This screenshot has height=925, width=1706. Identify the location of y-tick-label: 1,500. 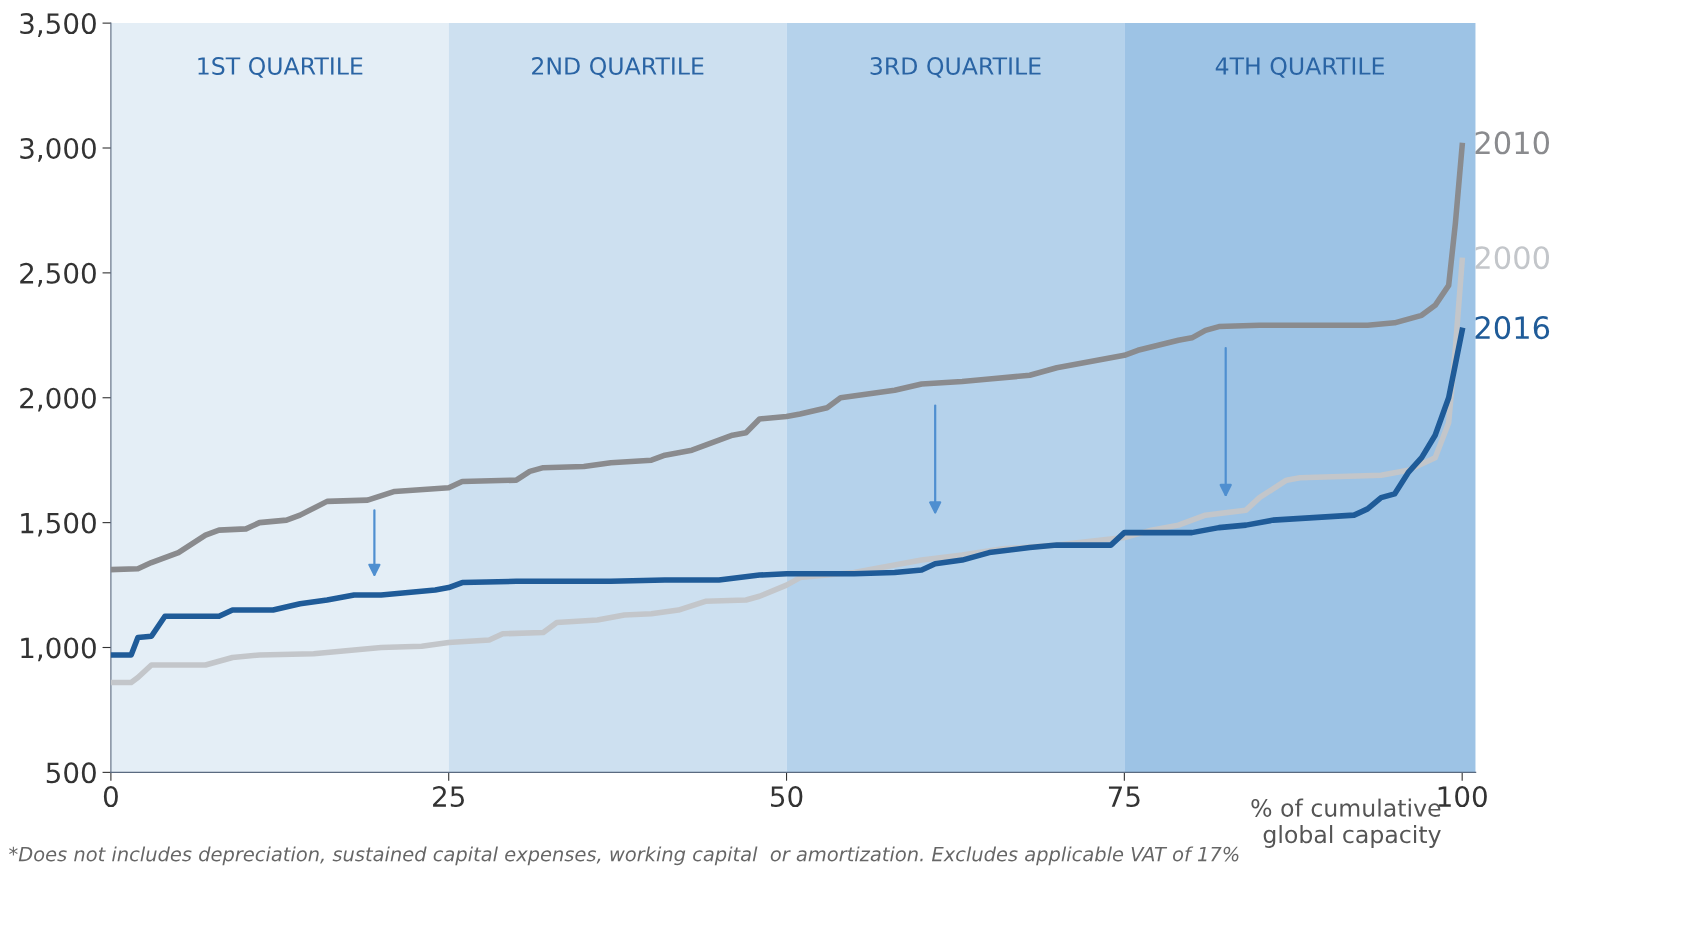
(58, 524).